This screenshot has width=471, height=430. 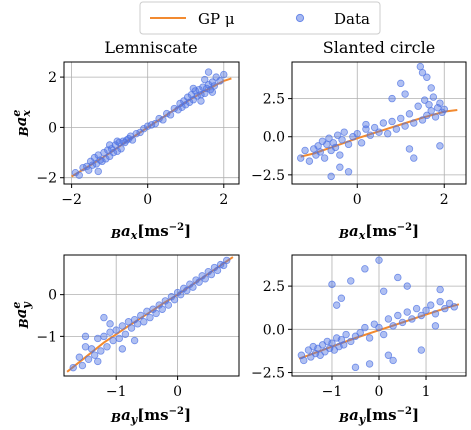 What do you see at coordinates (150, 416) in the screenshot?
I see `xlabel-2: Bay[ms−2]` at bounding box center [150, 416].